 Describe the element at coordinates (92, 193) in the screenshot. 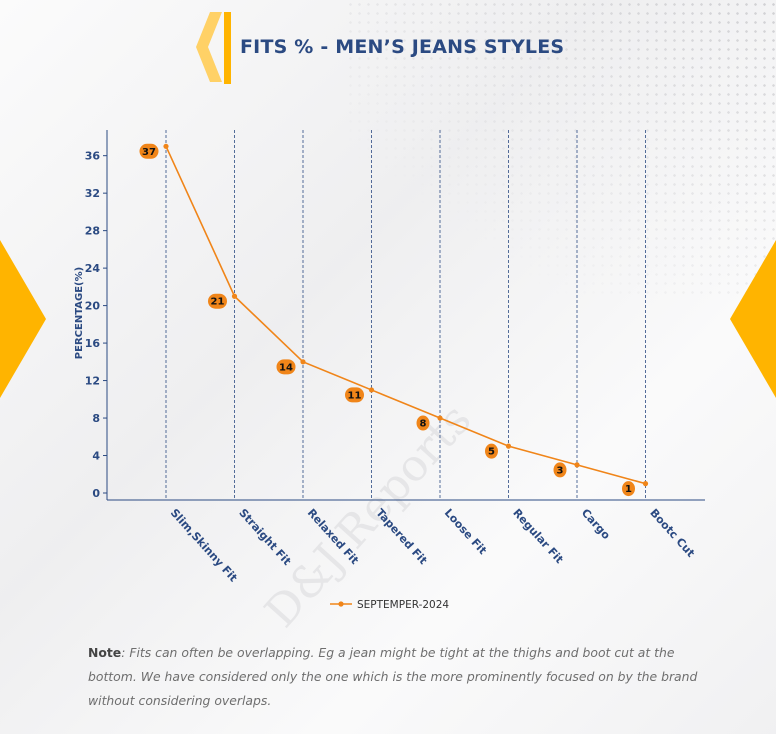

I see `y-tick-label: 32` at that location.